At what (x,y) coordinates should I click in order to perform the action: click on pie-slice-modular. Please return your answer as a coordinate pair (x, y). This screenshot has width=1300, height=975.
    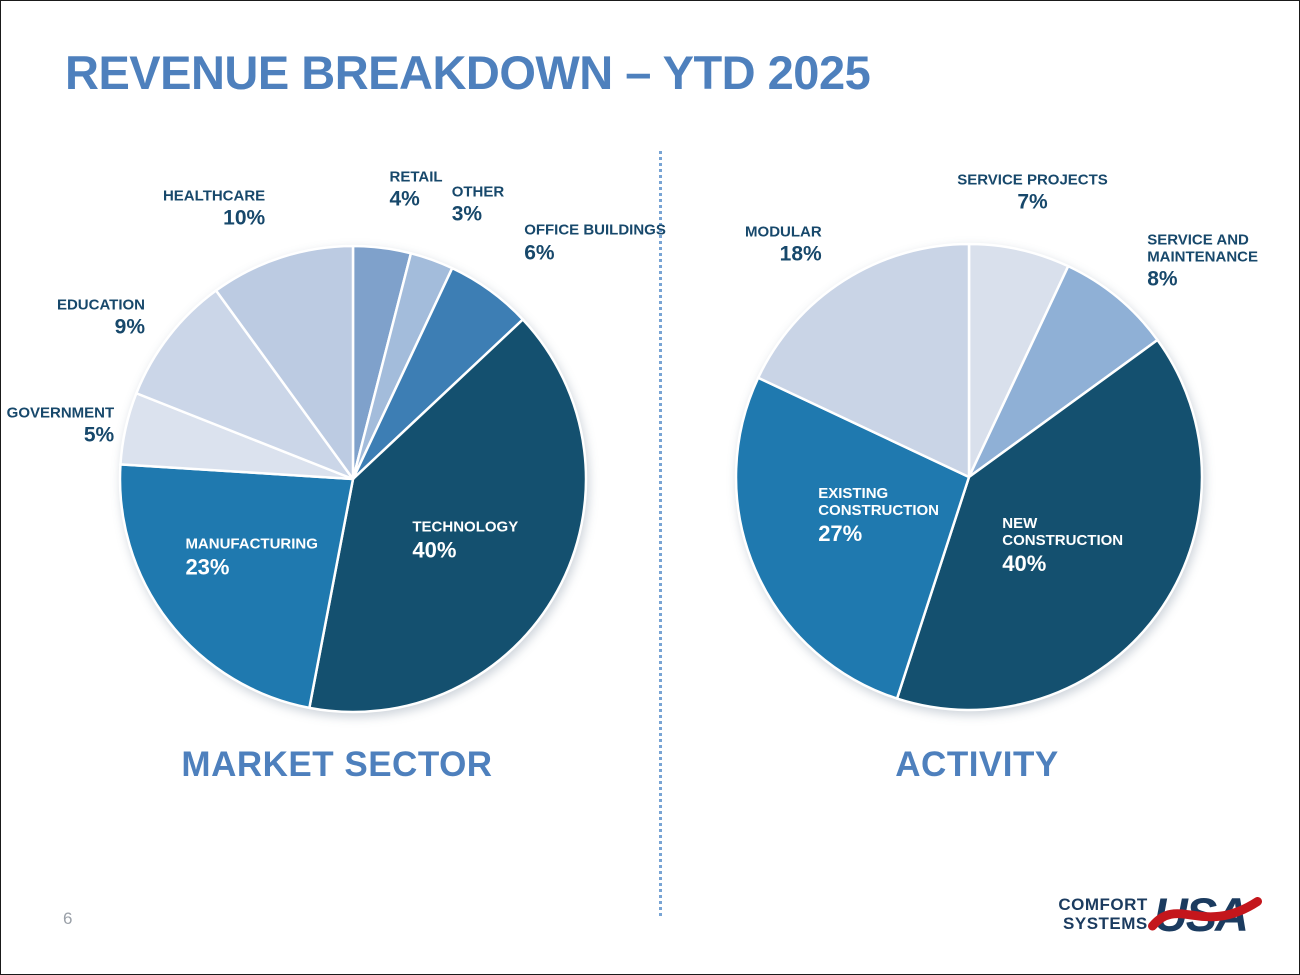
    Looking at the image, I should click on (863, 360).